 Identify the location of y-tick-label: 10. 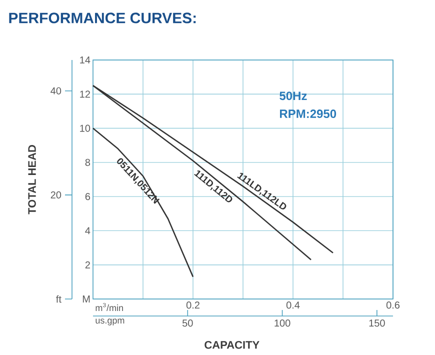
(85, 128).